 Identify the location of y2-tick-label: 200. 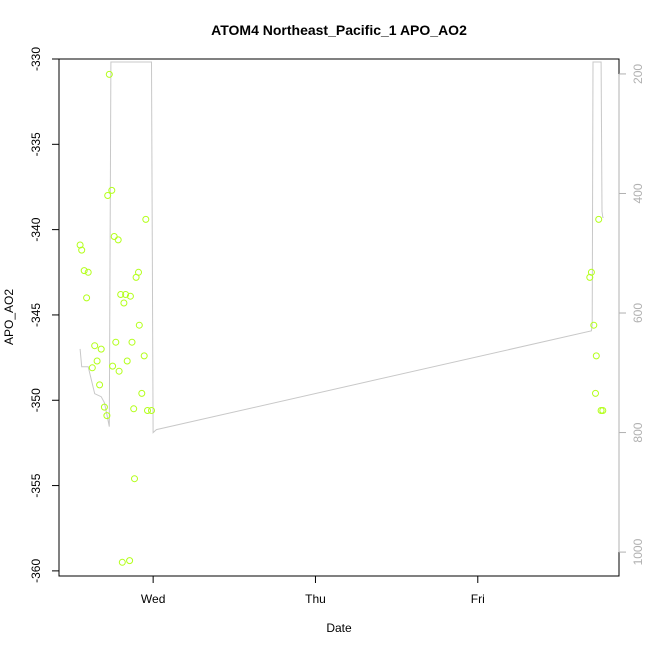
(638, 74).